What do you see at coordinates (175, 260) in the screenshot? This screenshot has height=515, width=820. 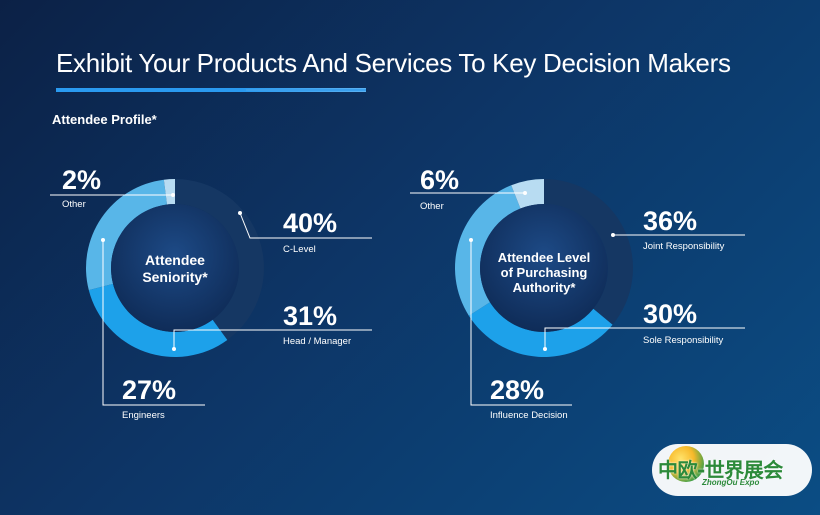 I see `center-label-line: Attendee` at bounding box center [175, 260].